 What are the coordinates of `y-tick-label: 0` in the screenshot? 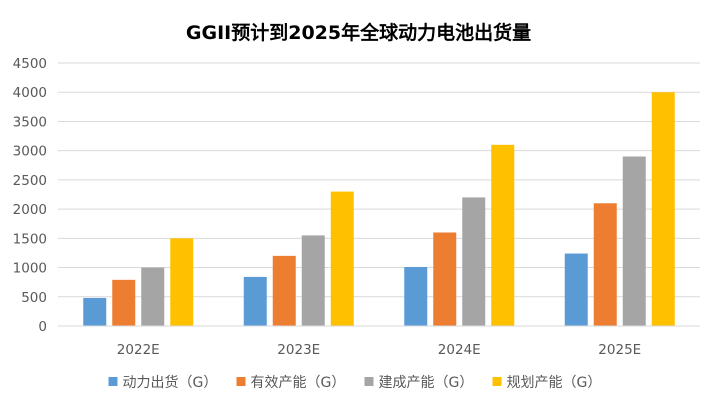 It's located at (42, 327).